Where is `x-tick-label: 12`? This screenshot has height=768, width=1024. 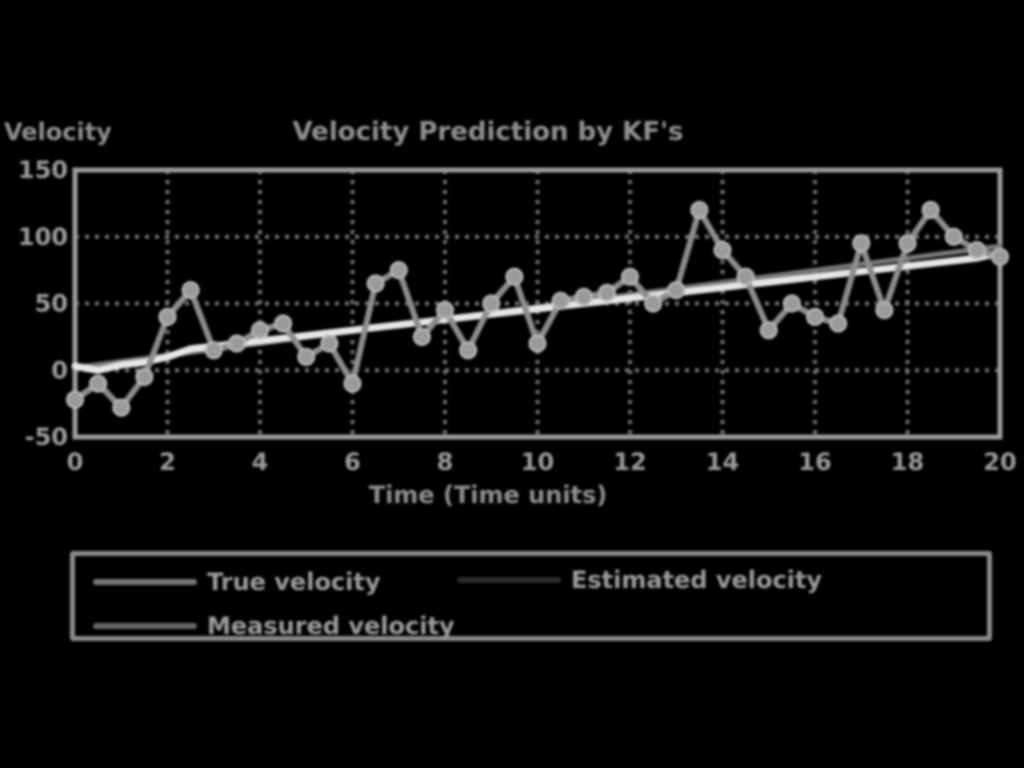
x-tick-label: 12 is located at coordinates (629, 462).